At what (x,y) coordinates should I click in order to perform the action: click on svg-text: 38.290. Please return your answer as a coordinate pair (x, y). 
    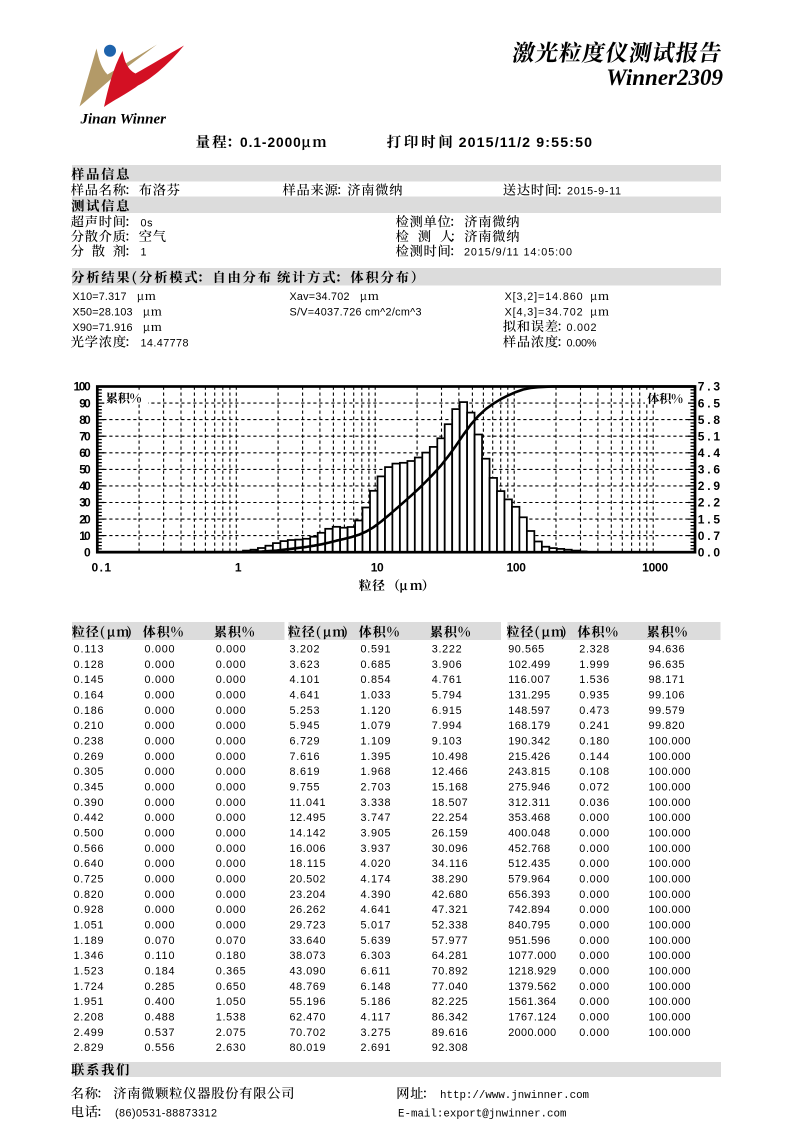
    Looking at the image, I should click on (450, 879).